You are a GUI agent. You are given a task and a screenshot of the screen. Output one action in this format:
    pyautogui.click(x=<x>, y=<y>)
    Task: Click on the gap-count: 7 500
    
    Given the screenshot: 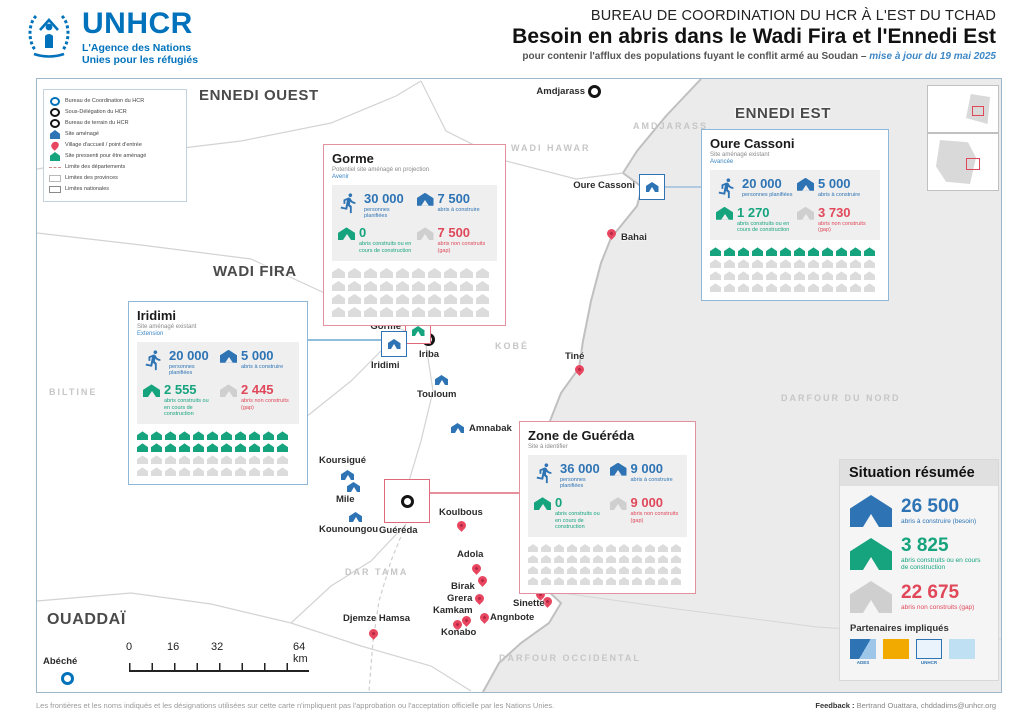 What is the action you would take?
    pyautogui.click(x=454, y=233)
    